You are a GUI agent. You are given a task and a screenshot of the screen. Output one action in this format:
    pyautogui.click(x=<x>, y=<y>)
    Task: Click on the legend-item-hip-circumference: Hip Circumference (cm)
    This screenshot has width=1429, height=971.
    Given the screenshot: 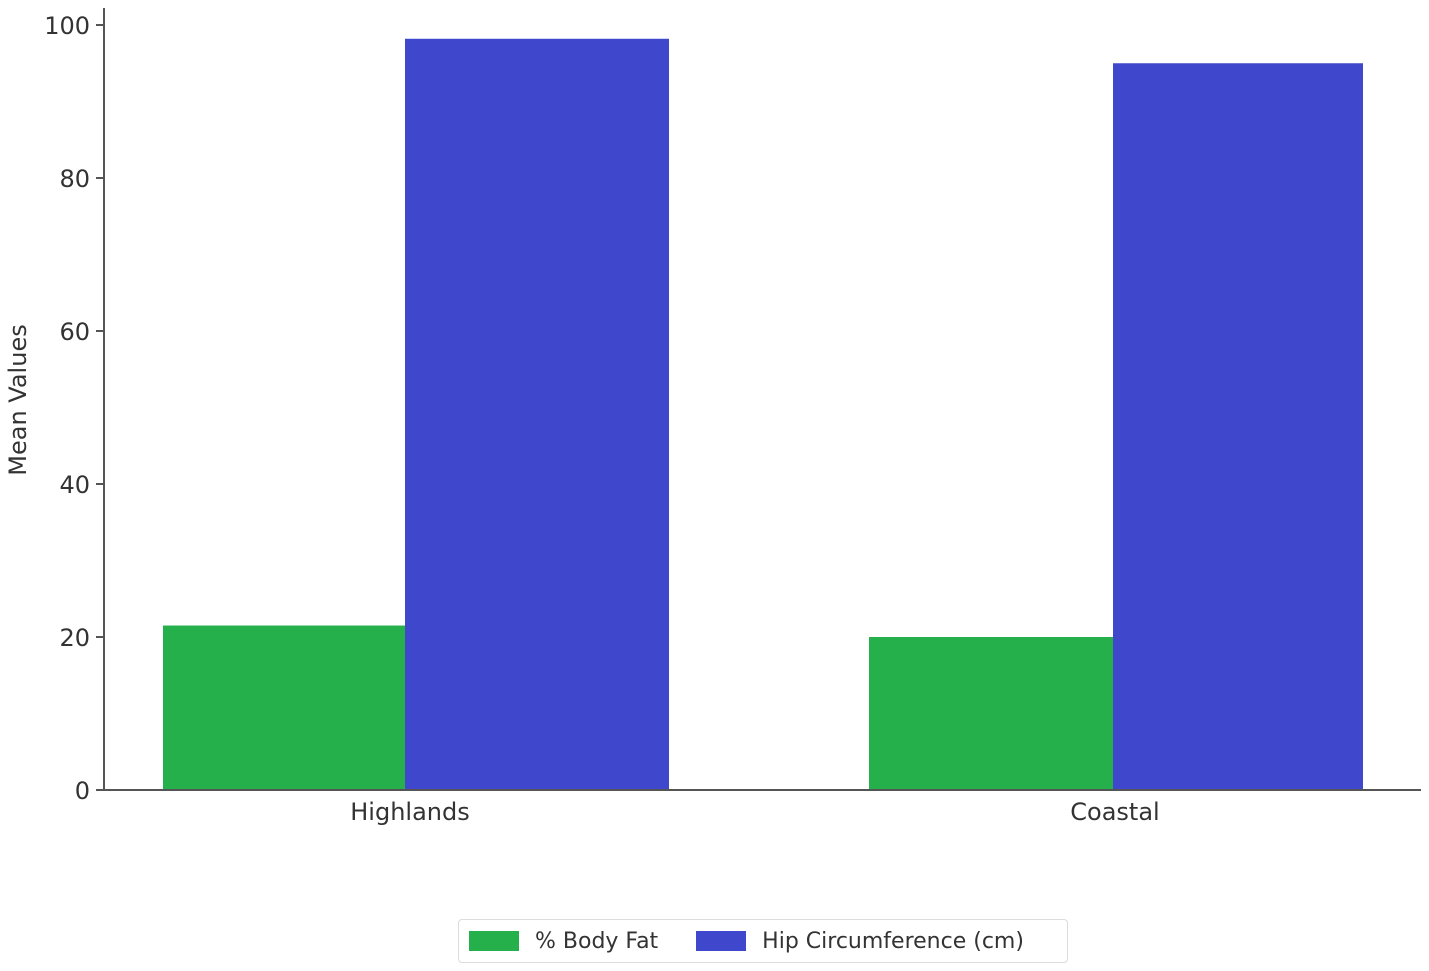 What is the action you would take?
    pyautogui.click(x=860, y=941)
    